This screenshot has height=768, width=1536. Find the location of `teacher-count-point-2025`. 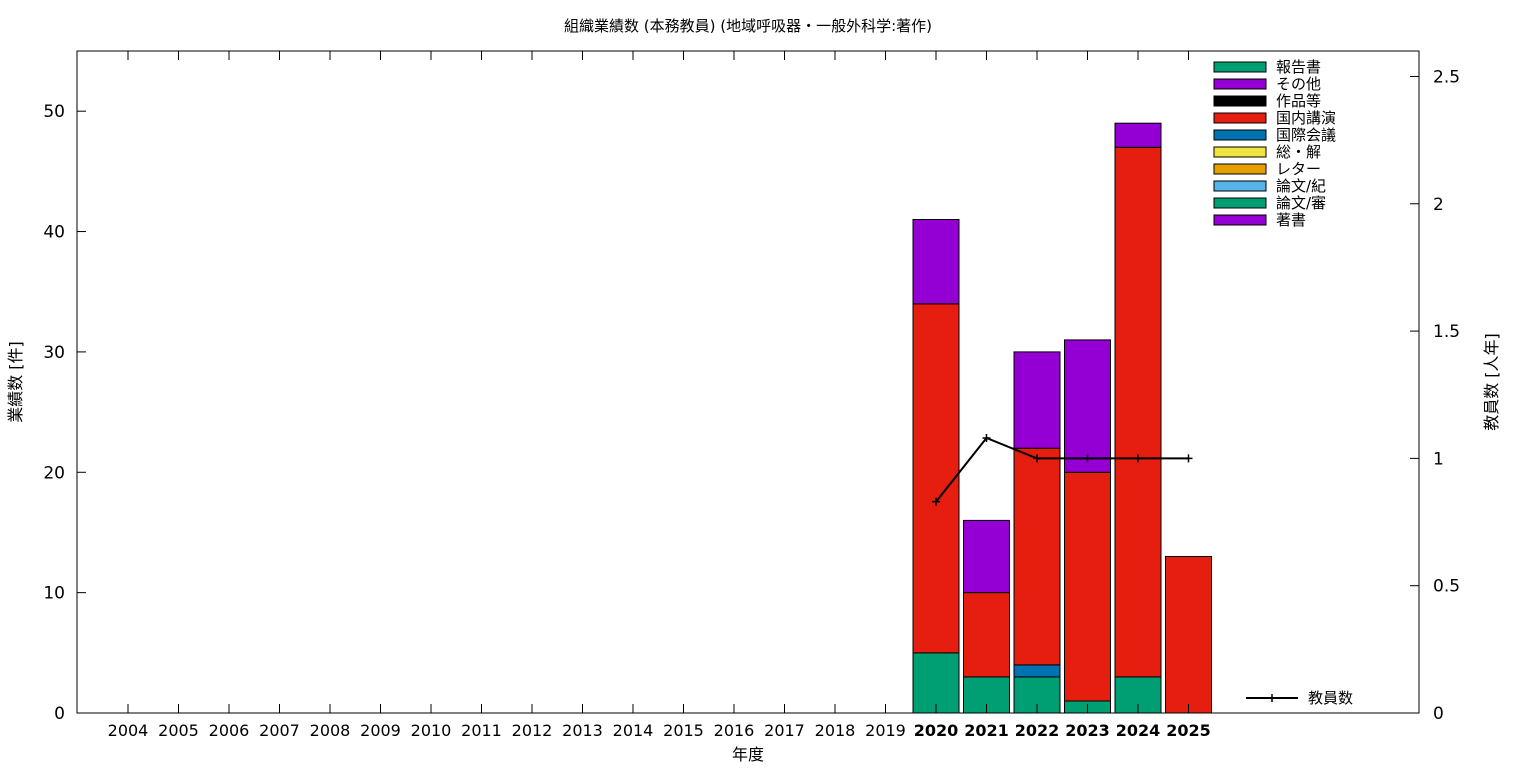

teacher-count-point-2025 is located at coordinates (1188, 458).